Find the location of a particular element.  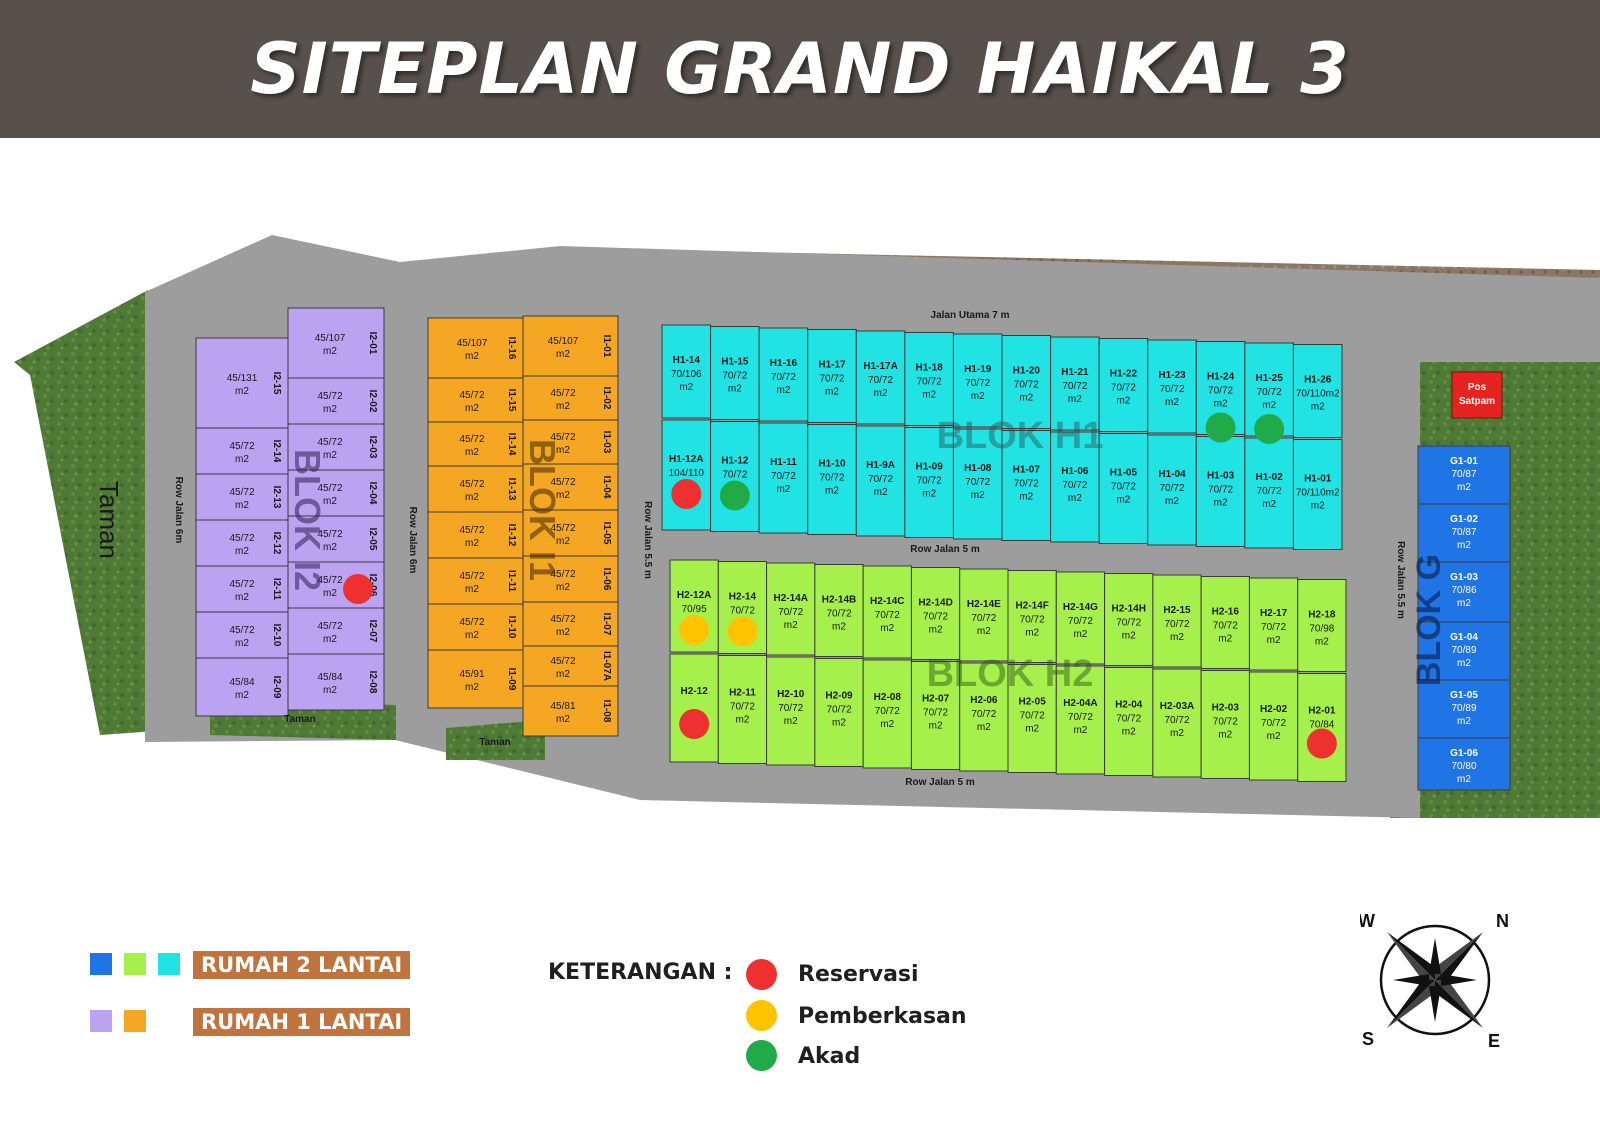

lot-id: H2-08 is located at coordinates (888, 697).